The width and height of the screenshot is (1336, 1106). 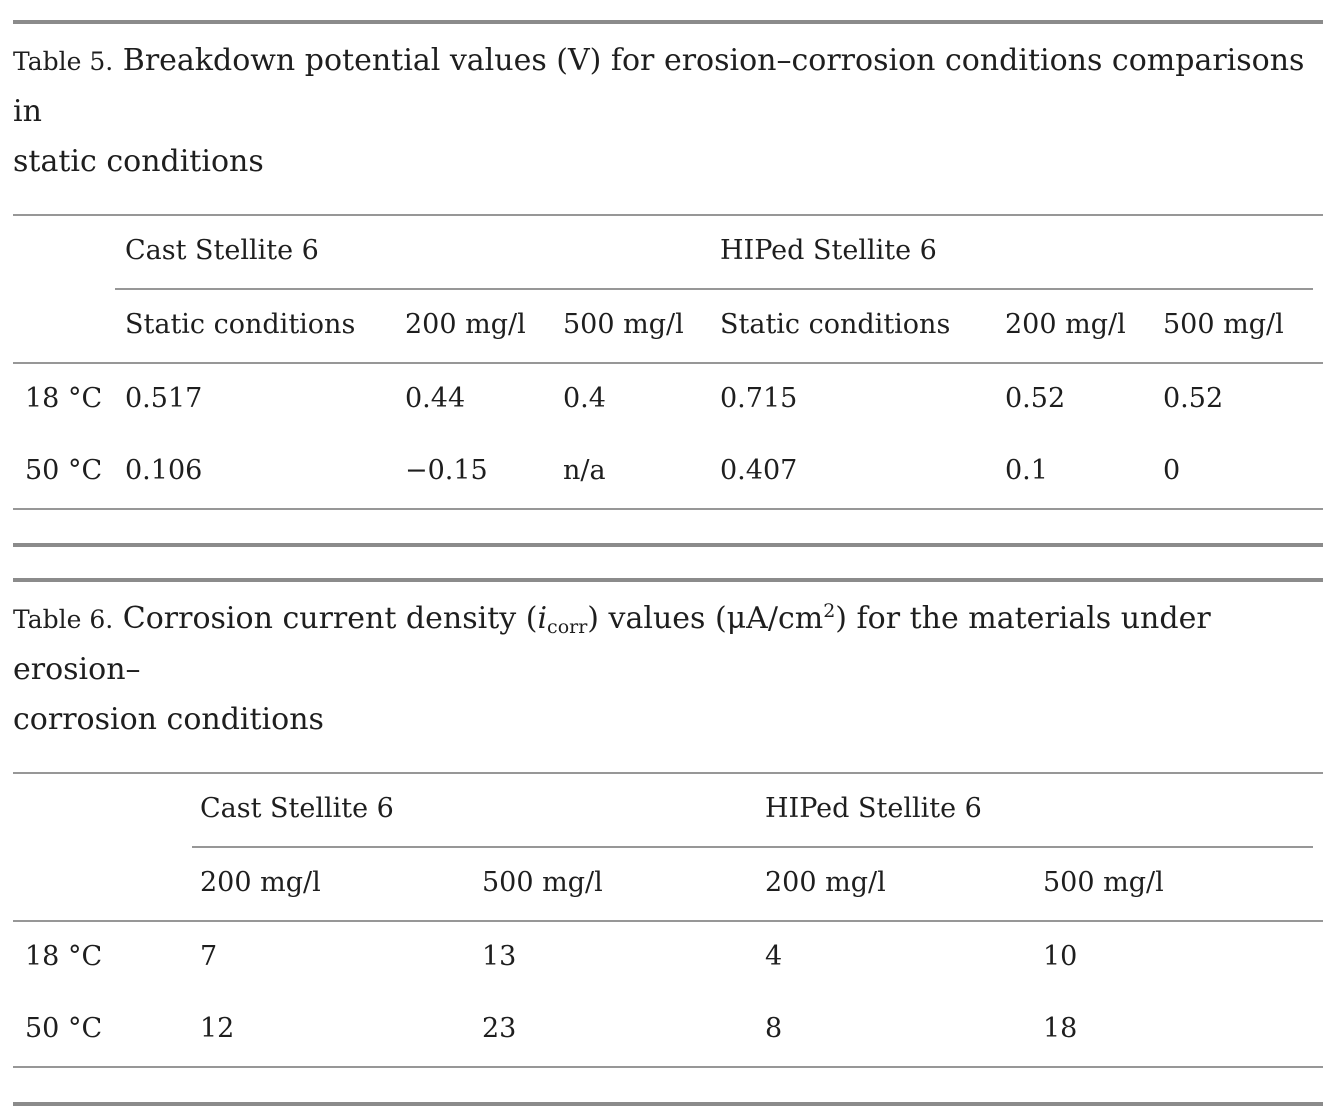 What do you see at coordinates (668, 545) in the screenshot?
I see `table5-end-thick-rule` at bounding box center [668, 545].